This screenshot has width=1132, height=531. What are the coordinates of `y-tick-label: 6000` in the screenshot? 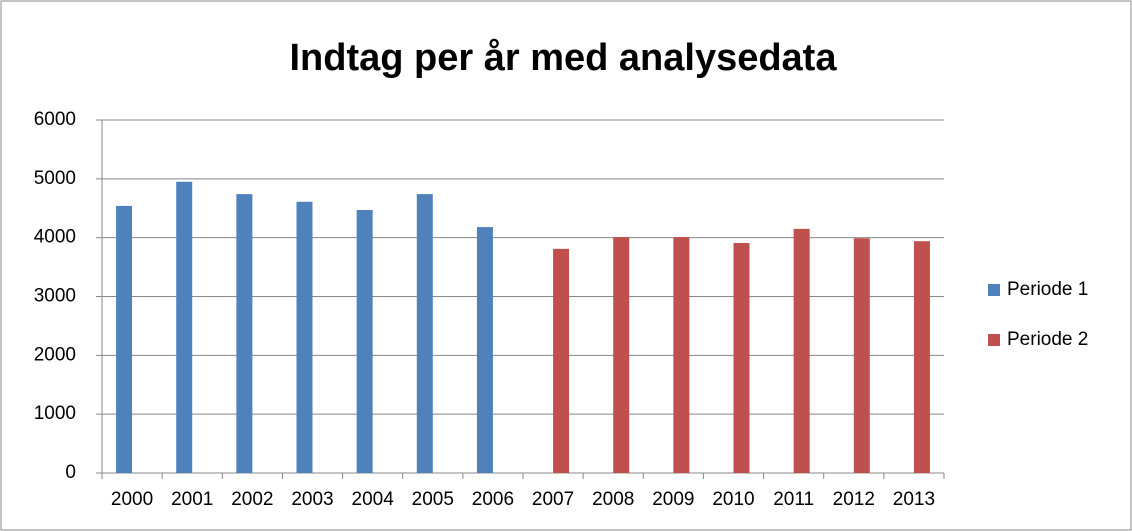 It's located at (55, 119).